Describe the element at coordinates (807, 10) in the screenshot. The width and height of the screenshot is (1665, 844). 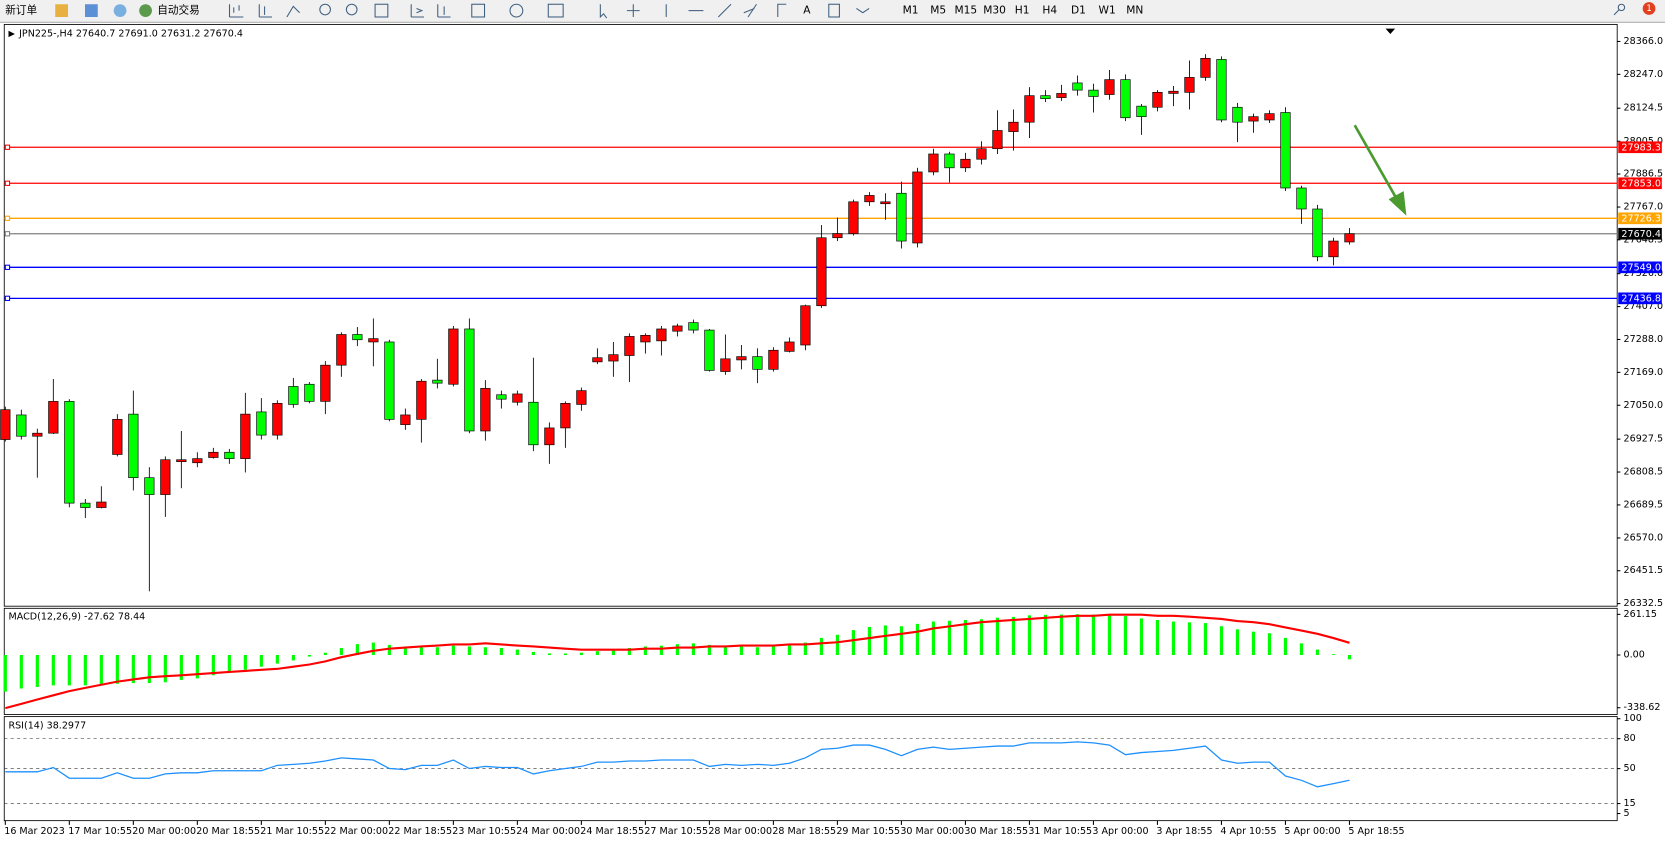
I see `svg-text: A` at that location.